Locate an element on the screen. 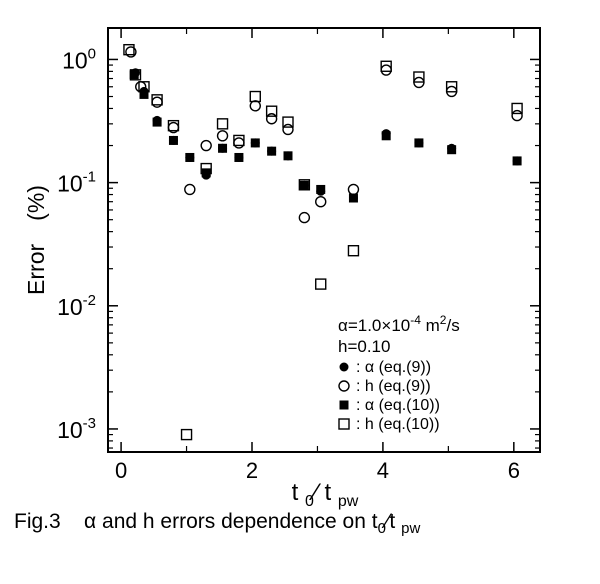 This screenshot has height=584, width=600. x-tick-label: 6 is located at coordinates (514, 470).